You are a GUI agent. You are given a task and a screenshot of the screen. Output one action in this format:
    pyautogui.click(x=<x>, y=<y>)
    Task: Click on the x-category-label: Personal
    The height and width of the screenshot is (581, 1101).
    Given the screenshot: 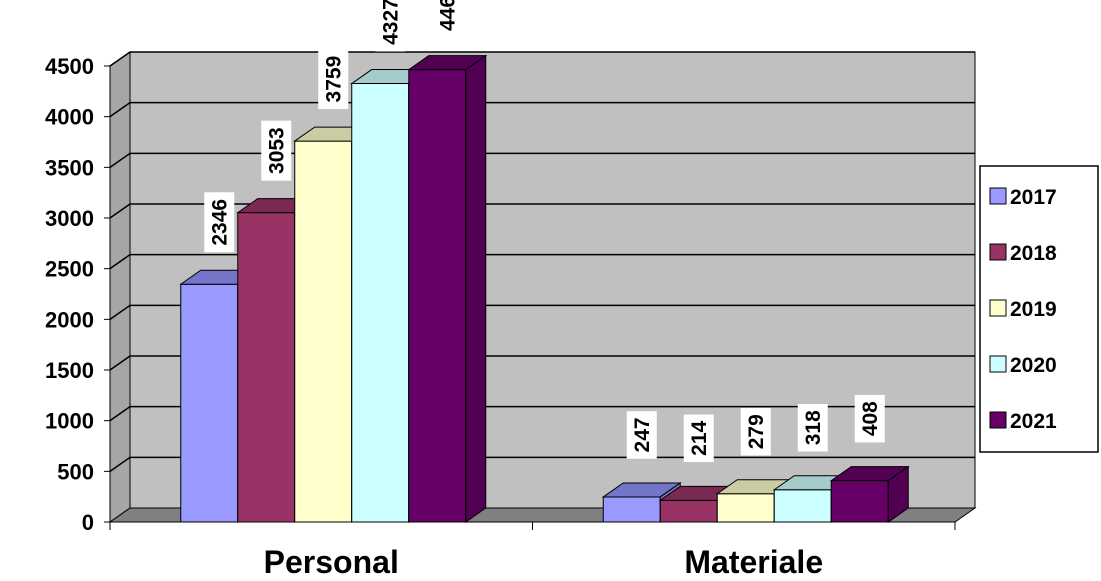 What is the action you would take?
    pyautogui.click(x=331, y=562)
    